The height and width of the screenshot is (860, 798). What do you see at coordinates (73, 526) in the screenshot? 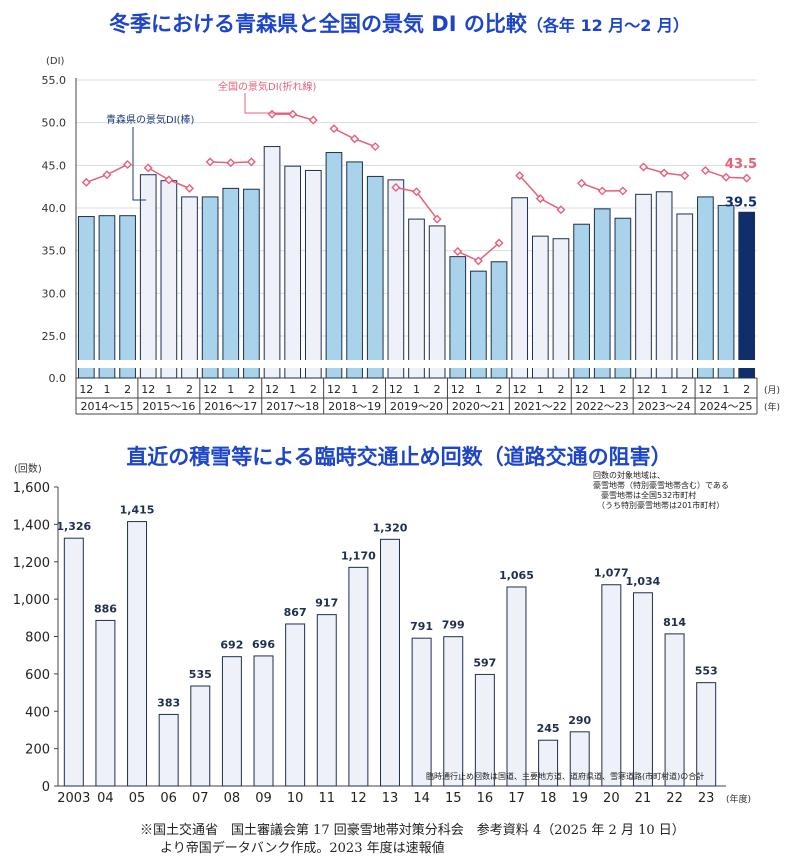
I see `closure-value-label: 1,326` at bounding box center [73, 526].